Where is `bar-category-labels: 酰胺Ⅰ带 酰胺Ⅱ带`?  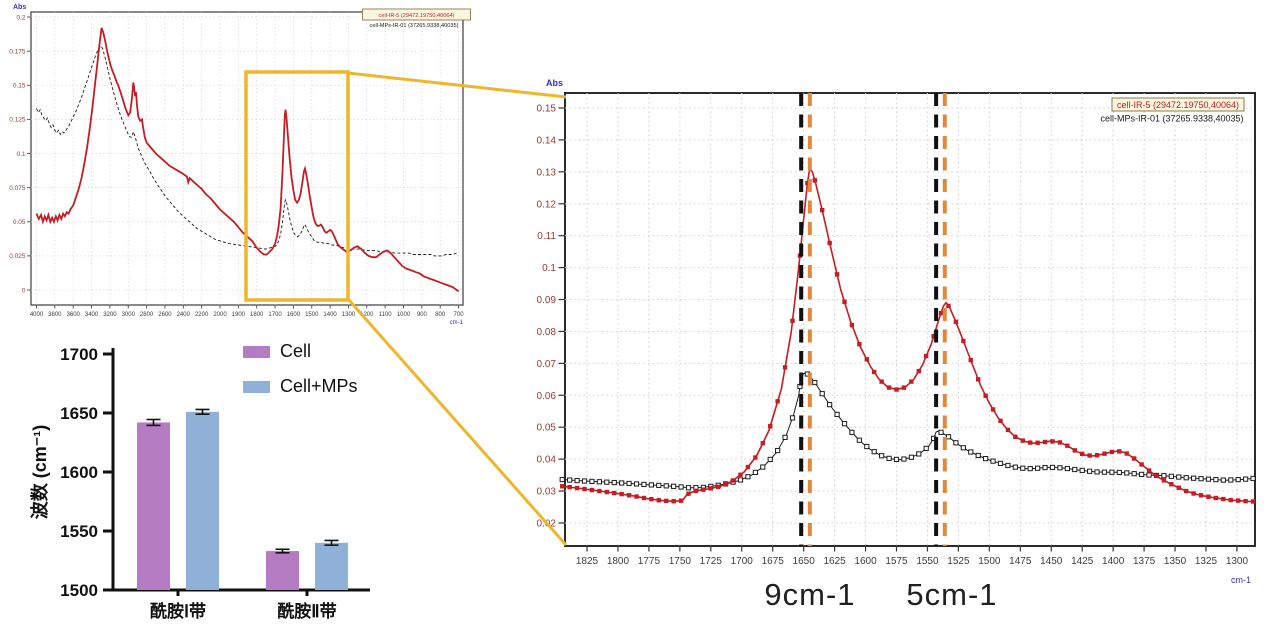
bar-category-labels: 酰胺Ⅰ带 酰胺Ⅱ带 is located at coordinates (243, 611).